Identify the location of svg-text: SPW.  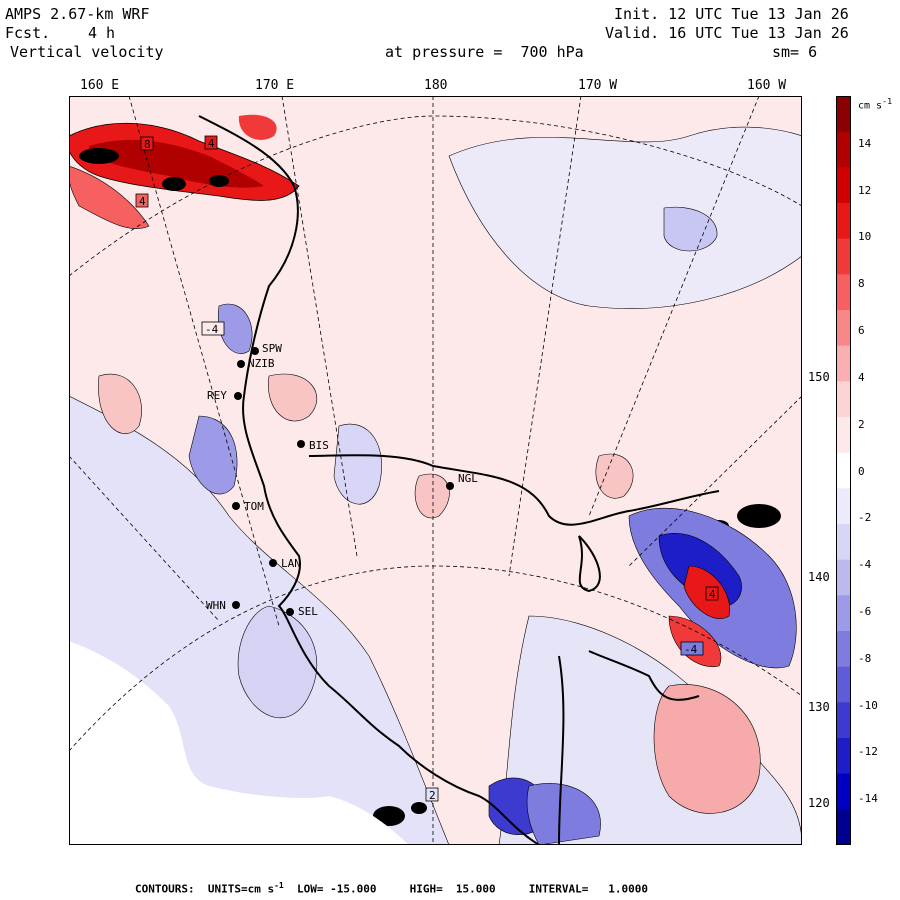
(272, 348).